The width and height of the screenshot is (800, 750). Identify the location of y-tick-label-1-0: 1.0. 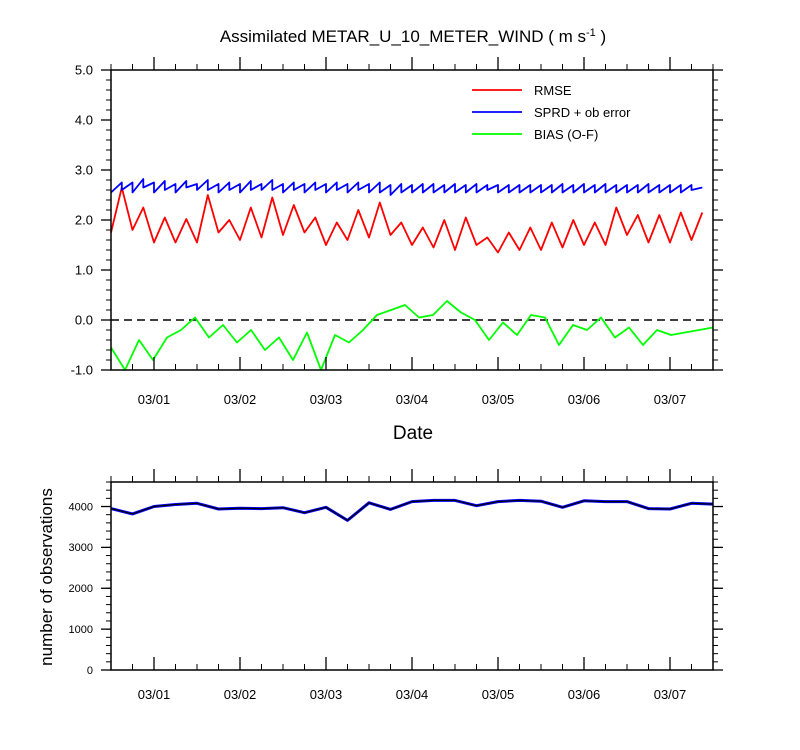
(84, 270).